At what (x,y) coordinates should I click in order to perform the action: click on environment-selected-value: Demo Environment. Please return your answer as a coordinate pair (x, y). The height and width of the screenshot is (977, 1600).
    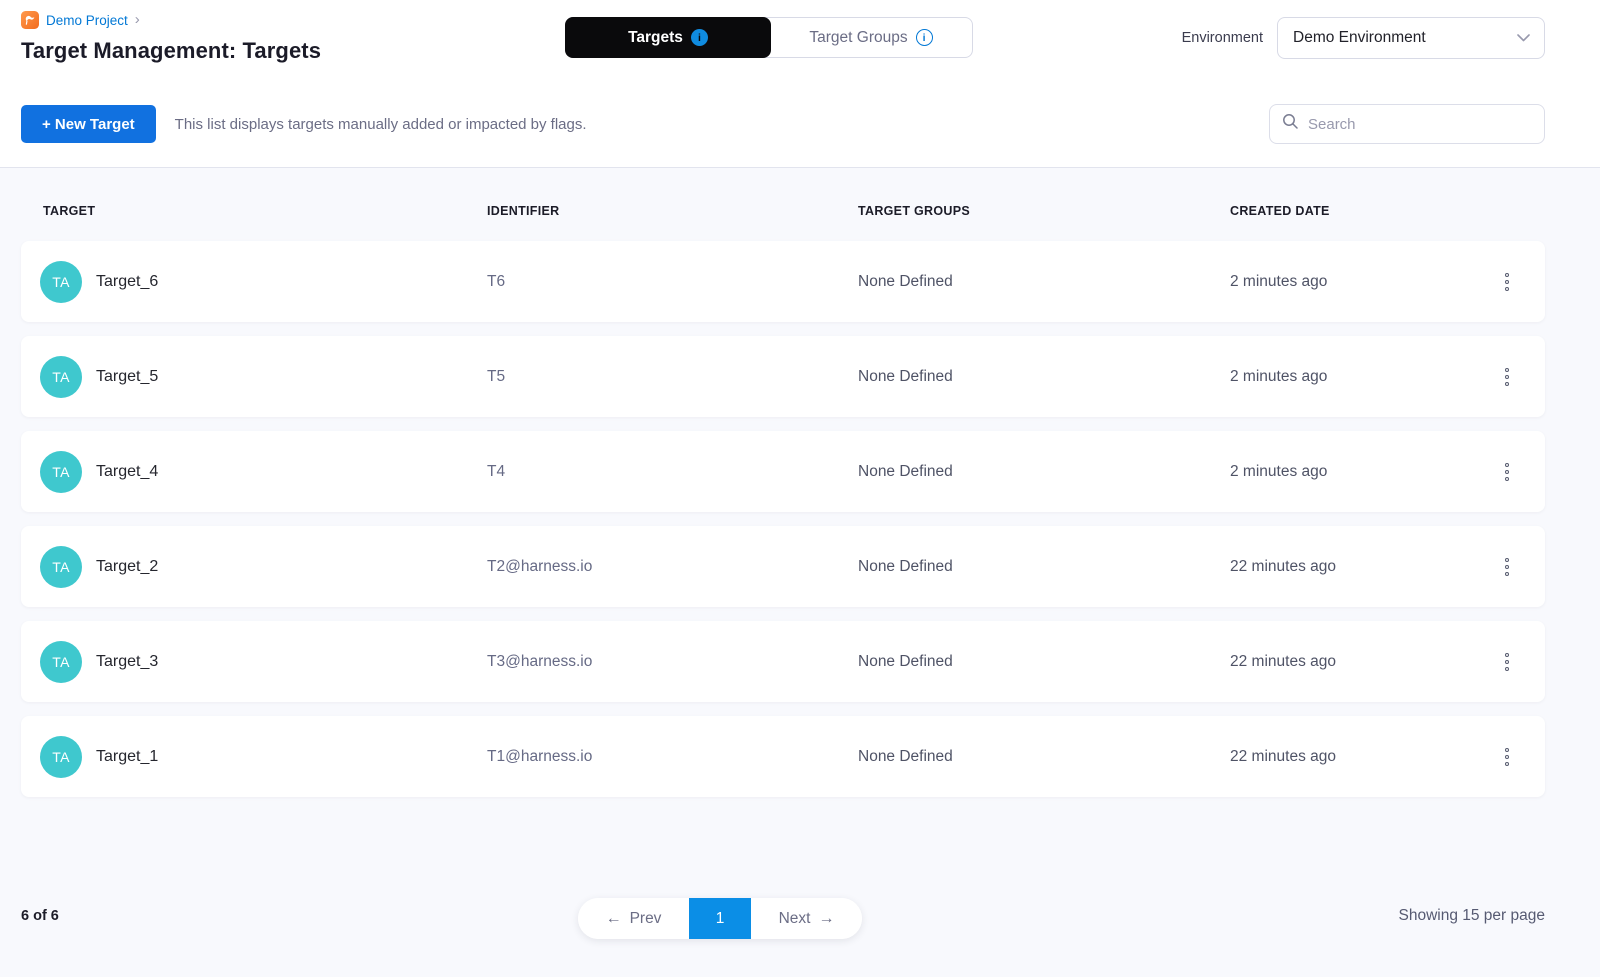
    Looking at the image, I should click on (1359, 37).